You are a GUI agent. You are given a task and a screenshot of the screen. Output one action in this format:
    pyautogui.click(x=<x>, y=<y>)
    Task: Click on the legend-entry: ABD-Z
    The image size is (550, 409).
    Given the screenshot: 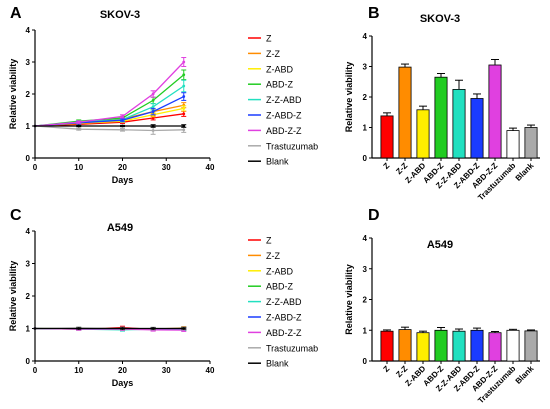 What is the action you would take?
    pyautogui.click(x=280, y=287)
    